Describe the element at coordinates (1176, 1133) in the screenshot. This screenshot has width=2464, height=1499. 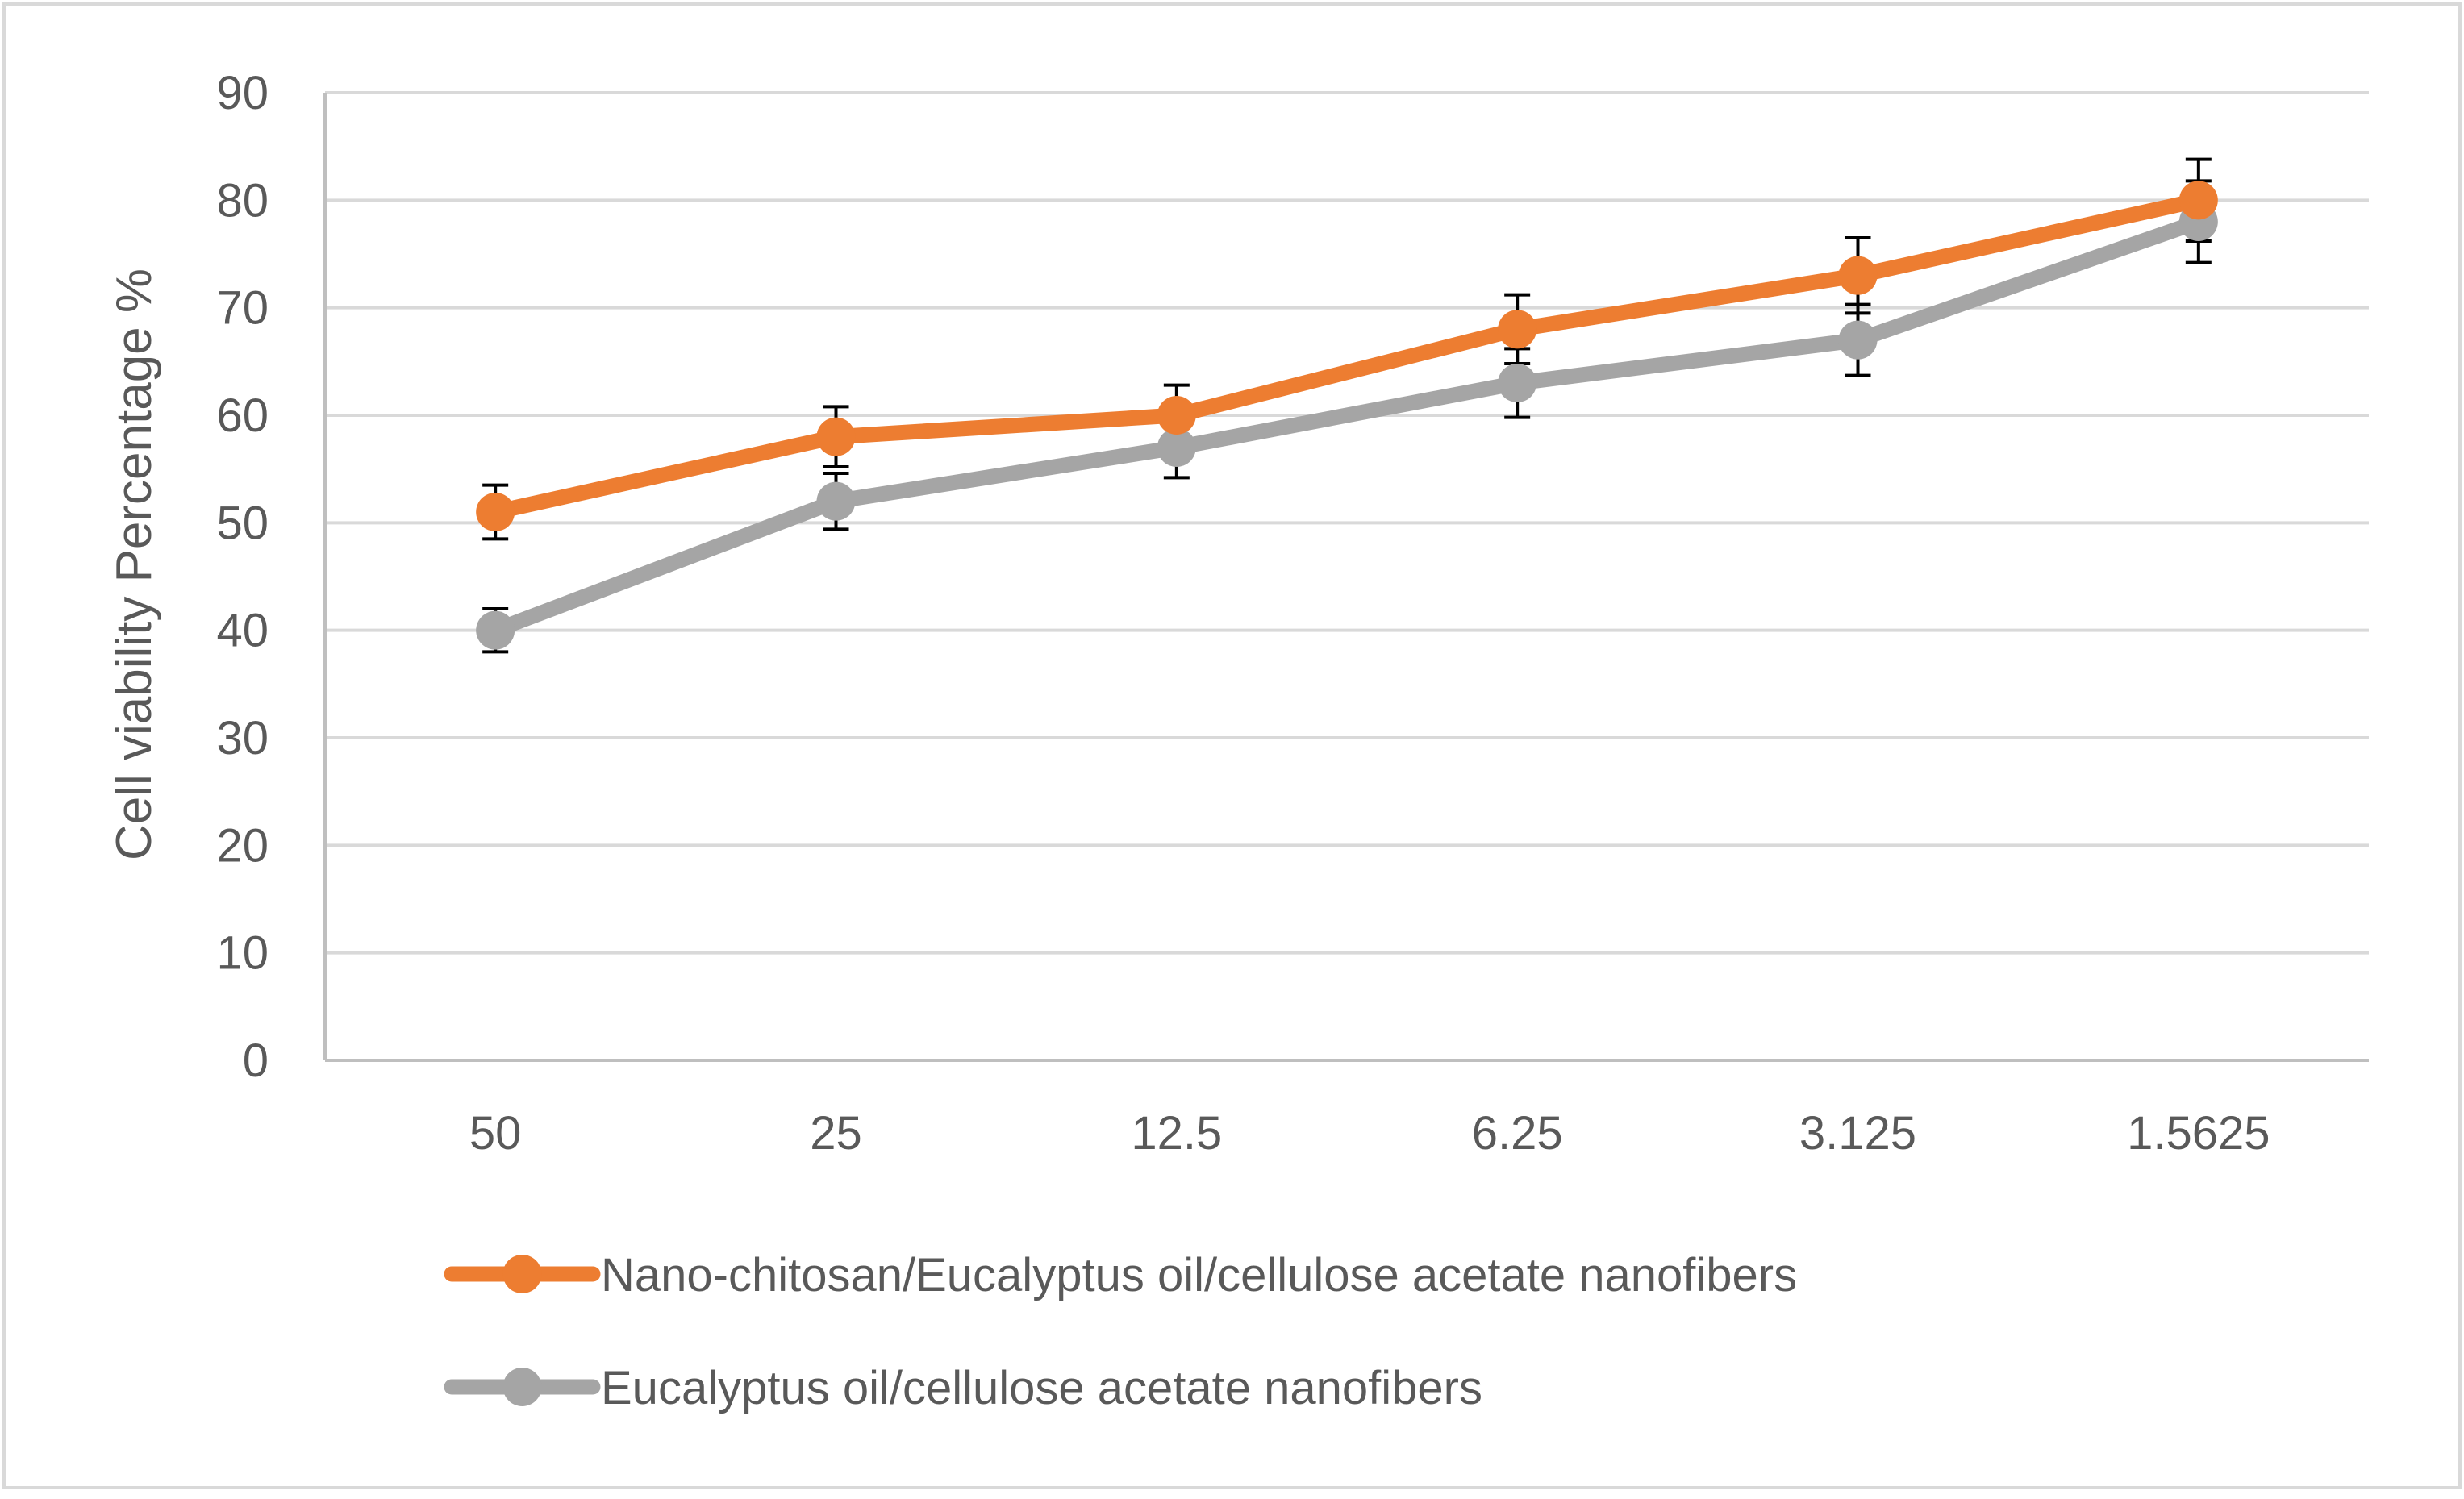
I see `x-tick-label: 12.5` at that location.